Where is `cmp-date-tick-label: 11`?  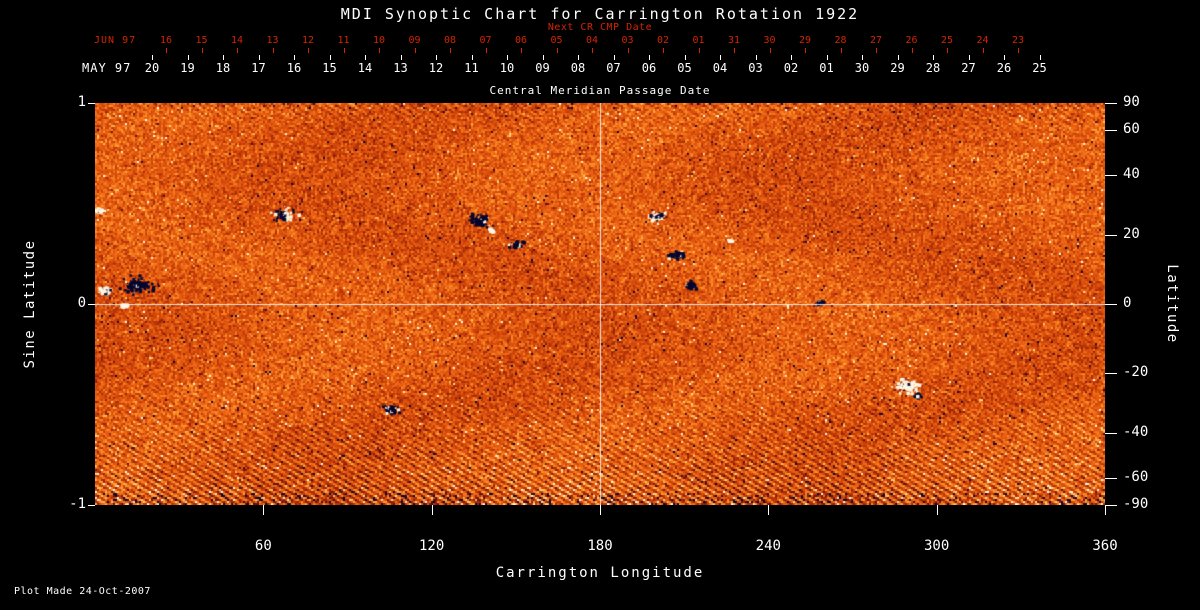 cmp-date-tick-label: 11 is located at coordinates (471, 68).